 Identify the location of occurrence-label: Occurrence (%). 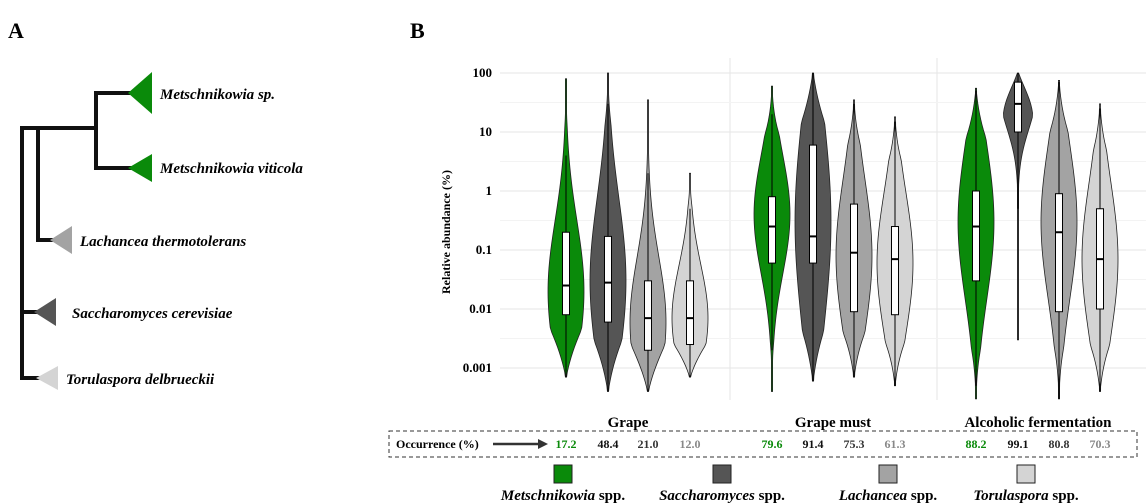
(437, 444).